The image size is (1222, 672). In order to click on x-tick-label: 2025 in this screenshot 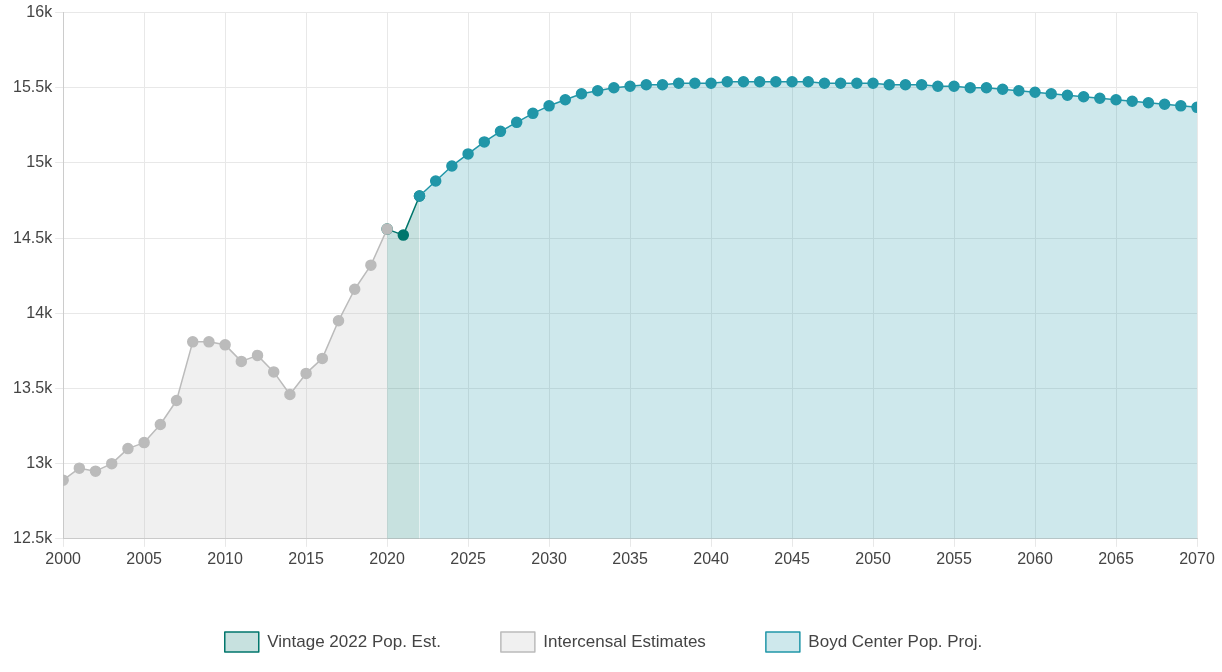, I will do `click(468, 558)`.